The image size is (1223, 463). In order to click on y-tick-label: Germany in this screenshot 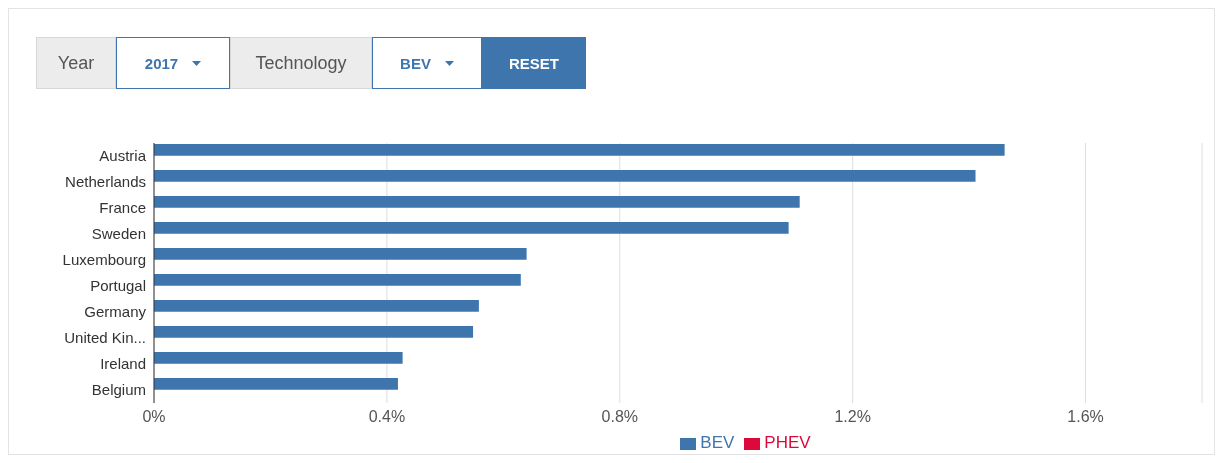, I will do `click(115, 312)`.